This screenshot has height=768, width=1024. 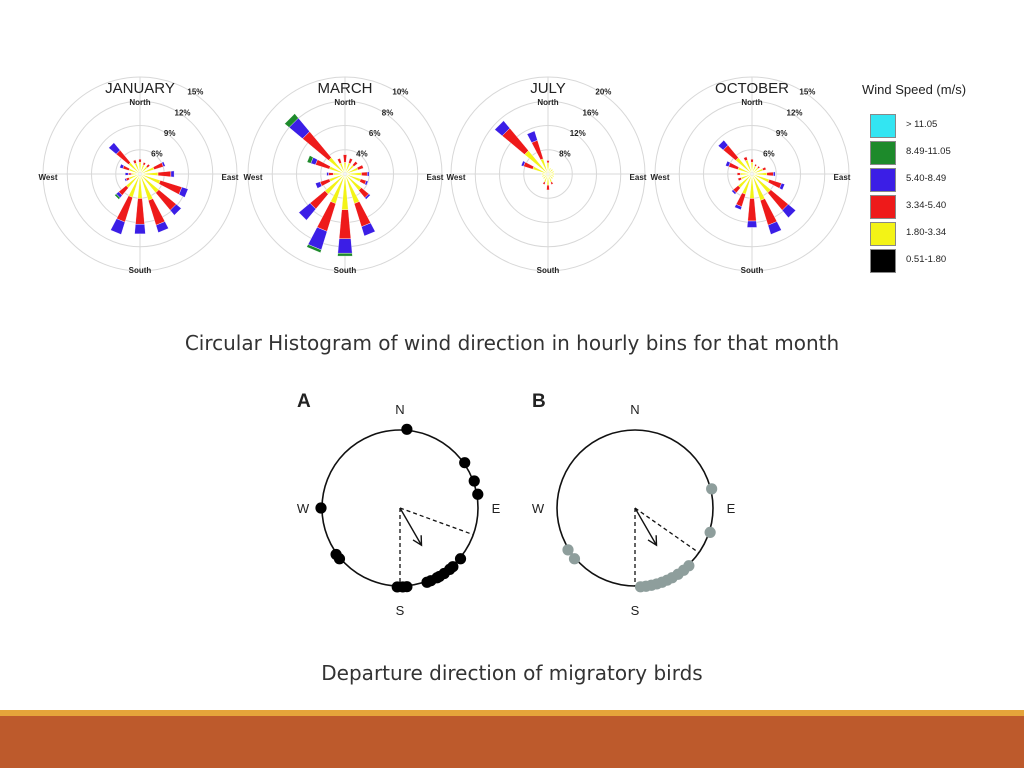 I want to click on wind-rose-july: JULY North South East West 8% 12% 16% 20%, so click(x=548, y=175).